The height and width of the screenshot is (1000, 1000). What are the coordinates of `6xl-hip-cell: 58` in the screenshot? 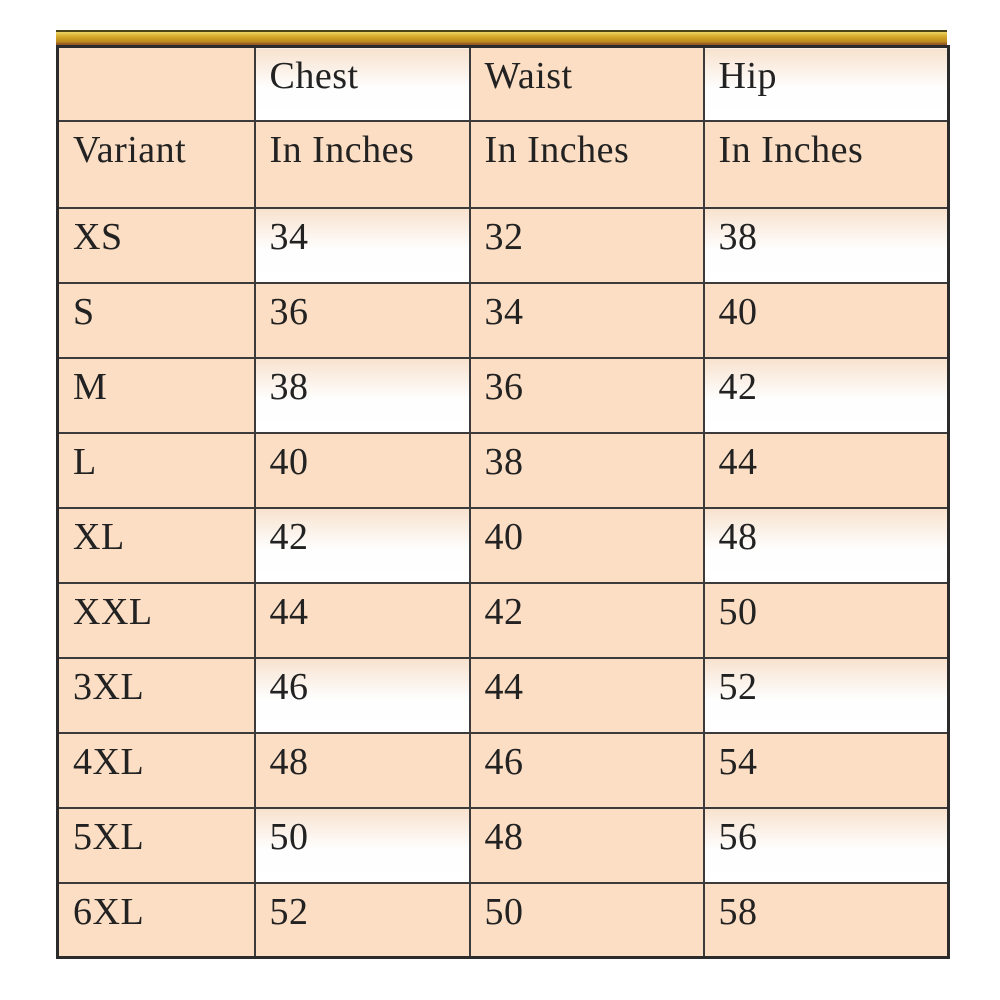 It's located at (826, 920).